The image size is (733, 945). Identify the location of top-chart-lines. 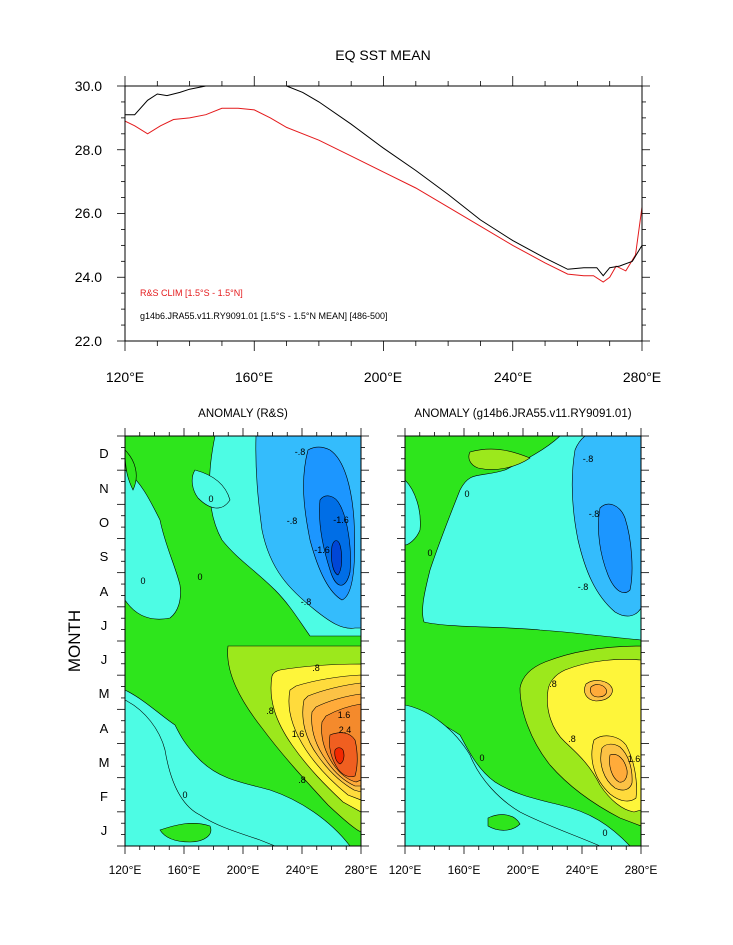
(383, 184).